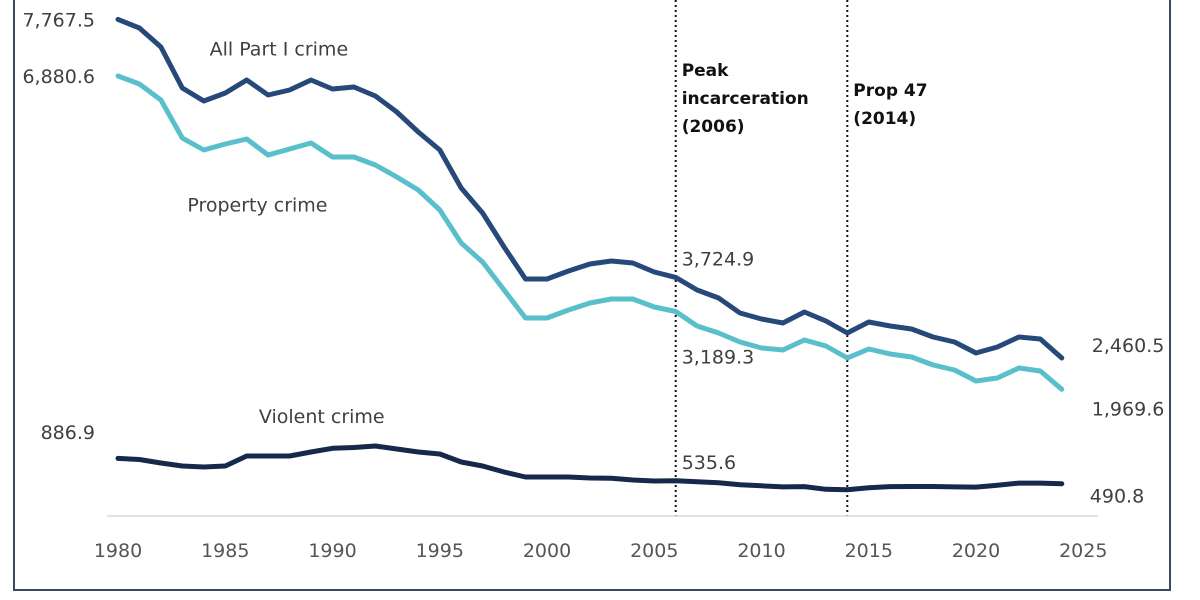 This screenshot has width=1200, height=600. Describe the element at coordinates (58, 77) in the screenshot. I see `data-value-label: 6,880.6` at that location.